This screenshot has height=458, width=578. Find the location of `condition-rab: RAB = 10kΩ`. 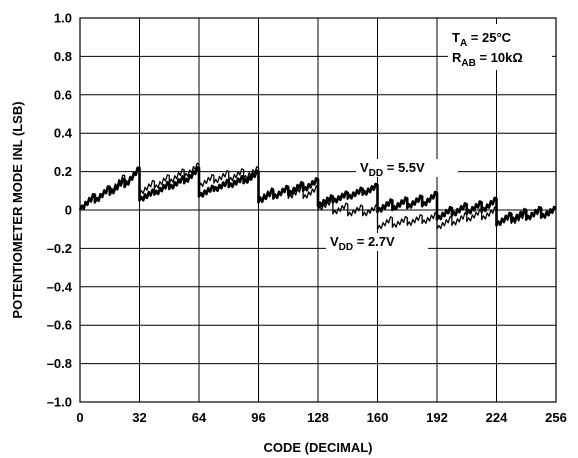

condition-rab: RAB = 10kΩ is located at coordinates (487, 59).